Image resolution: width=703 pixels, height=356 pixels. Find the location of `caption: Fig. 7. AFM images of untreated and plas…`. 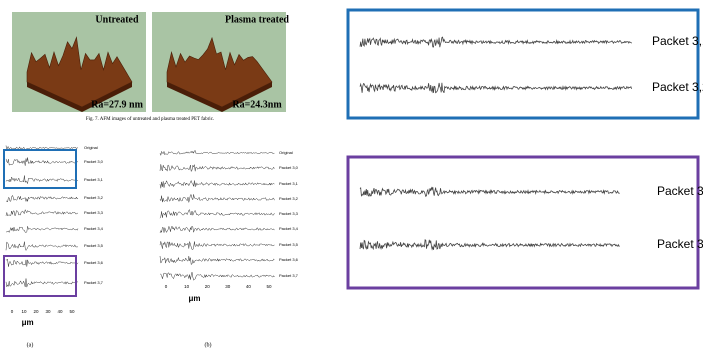

caption: Fig. 7. AFM images of untreated and plas… is located at coordinates (150, 119).